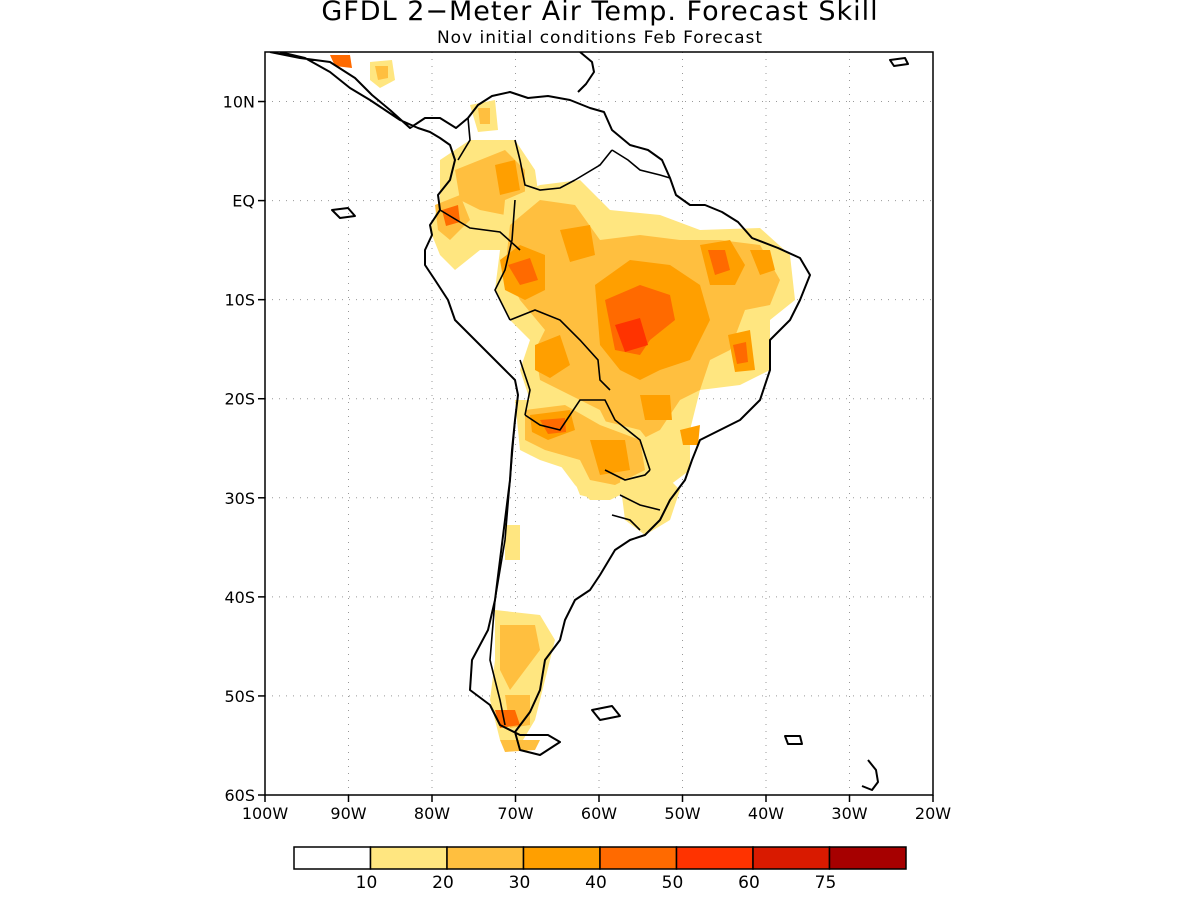 The width and height of the screenshot is (1200, 900). I want to click on y-tick-label: EQ, so click(243, 201).